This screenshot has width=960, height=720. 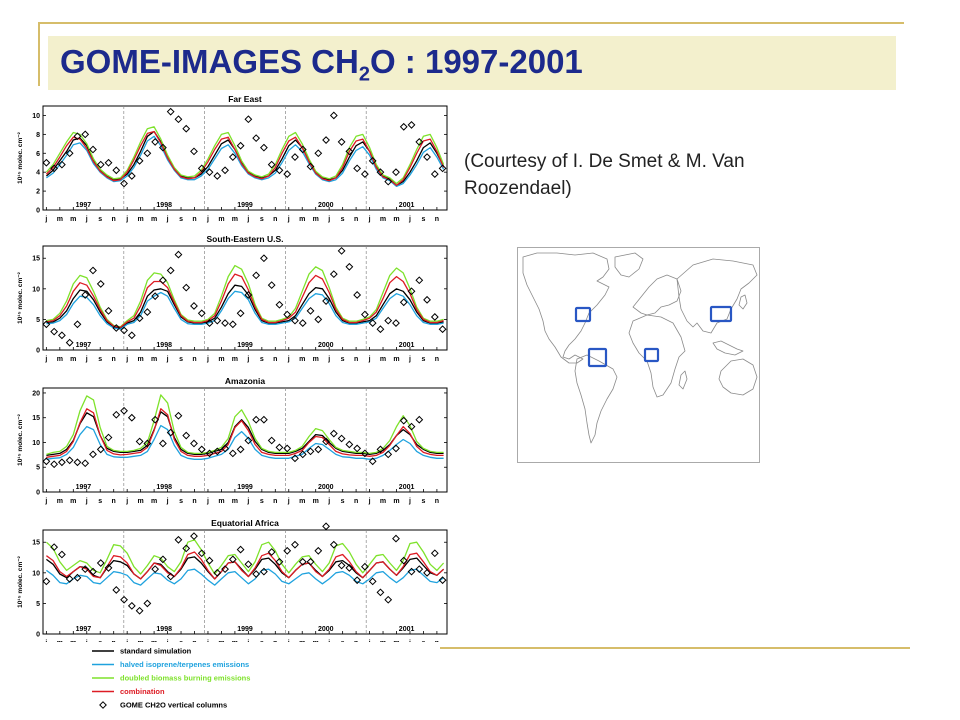 What do you see at coordinates (728, 348) in the screenshot?
I see `southeast-asia-islands-outline` at bounding box center [728, 348].